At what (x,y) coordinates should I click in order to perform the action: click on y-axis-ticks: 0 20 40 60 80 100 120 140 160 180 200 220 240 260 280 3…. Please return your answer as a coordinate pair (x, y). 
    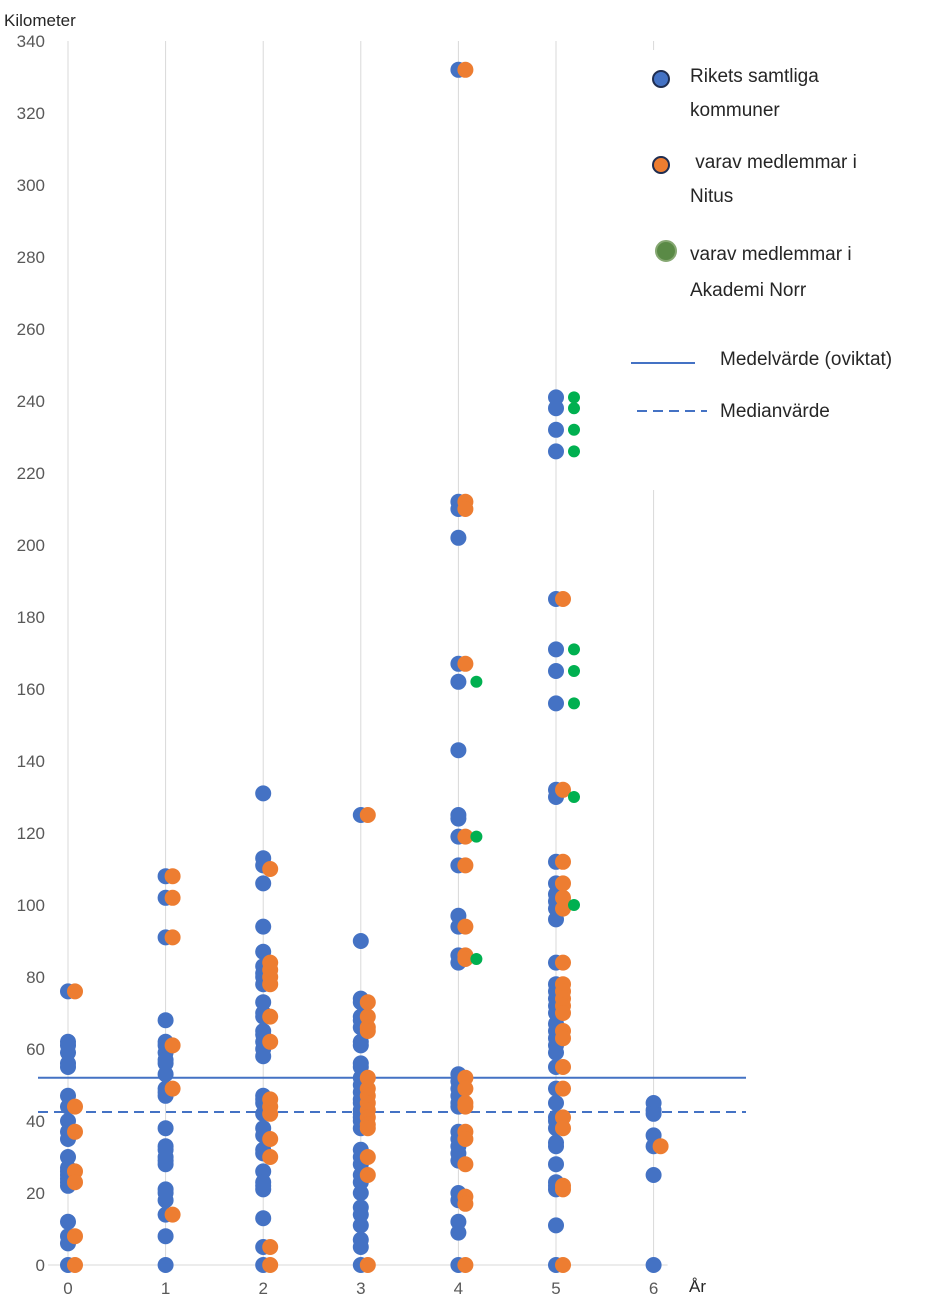
    Looking at the image, I should click on (31, 653).